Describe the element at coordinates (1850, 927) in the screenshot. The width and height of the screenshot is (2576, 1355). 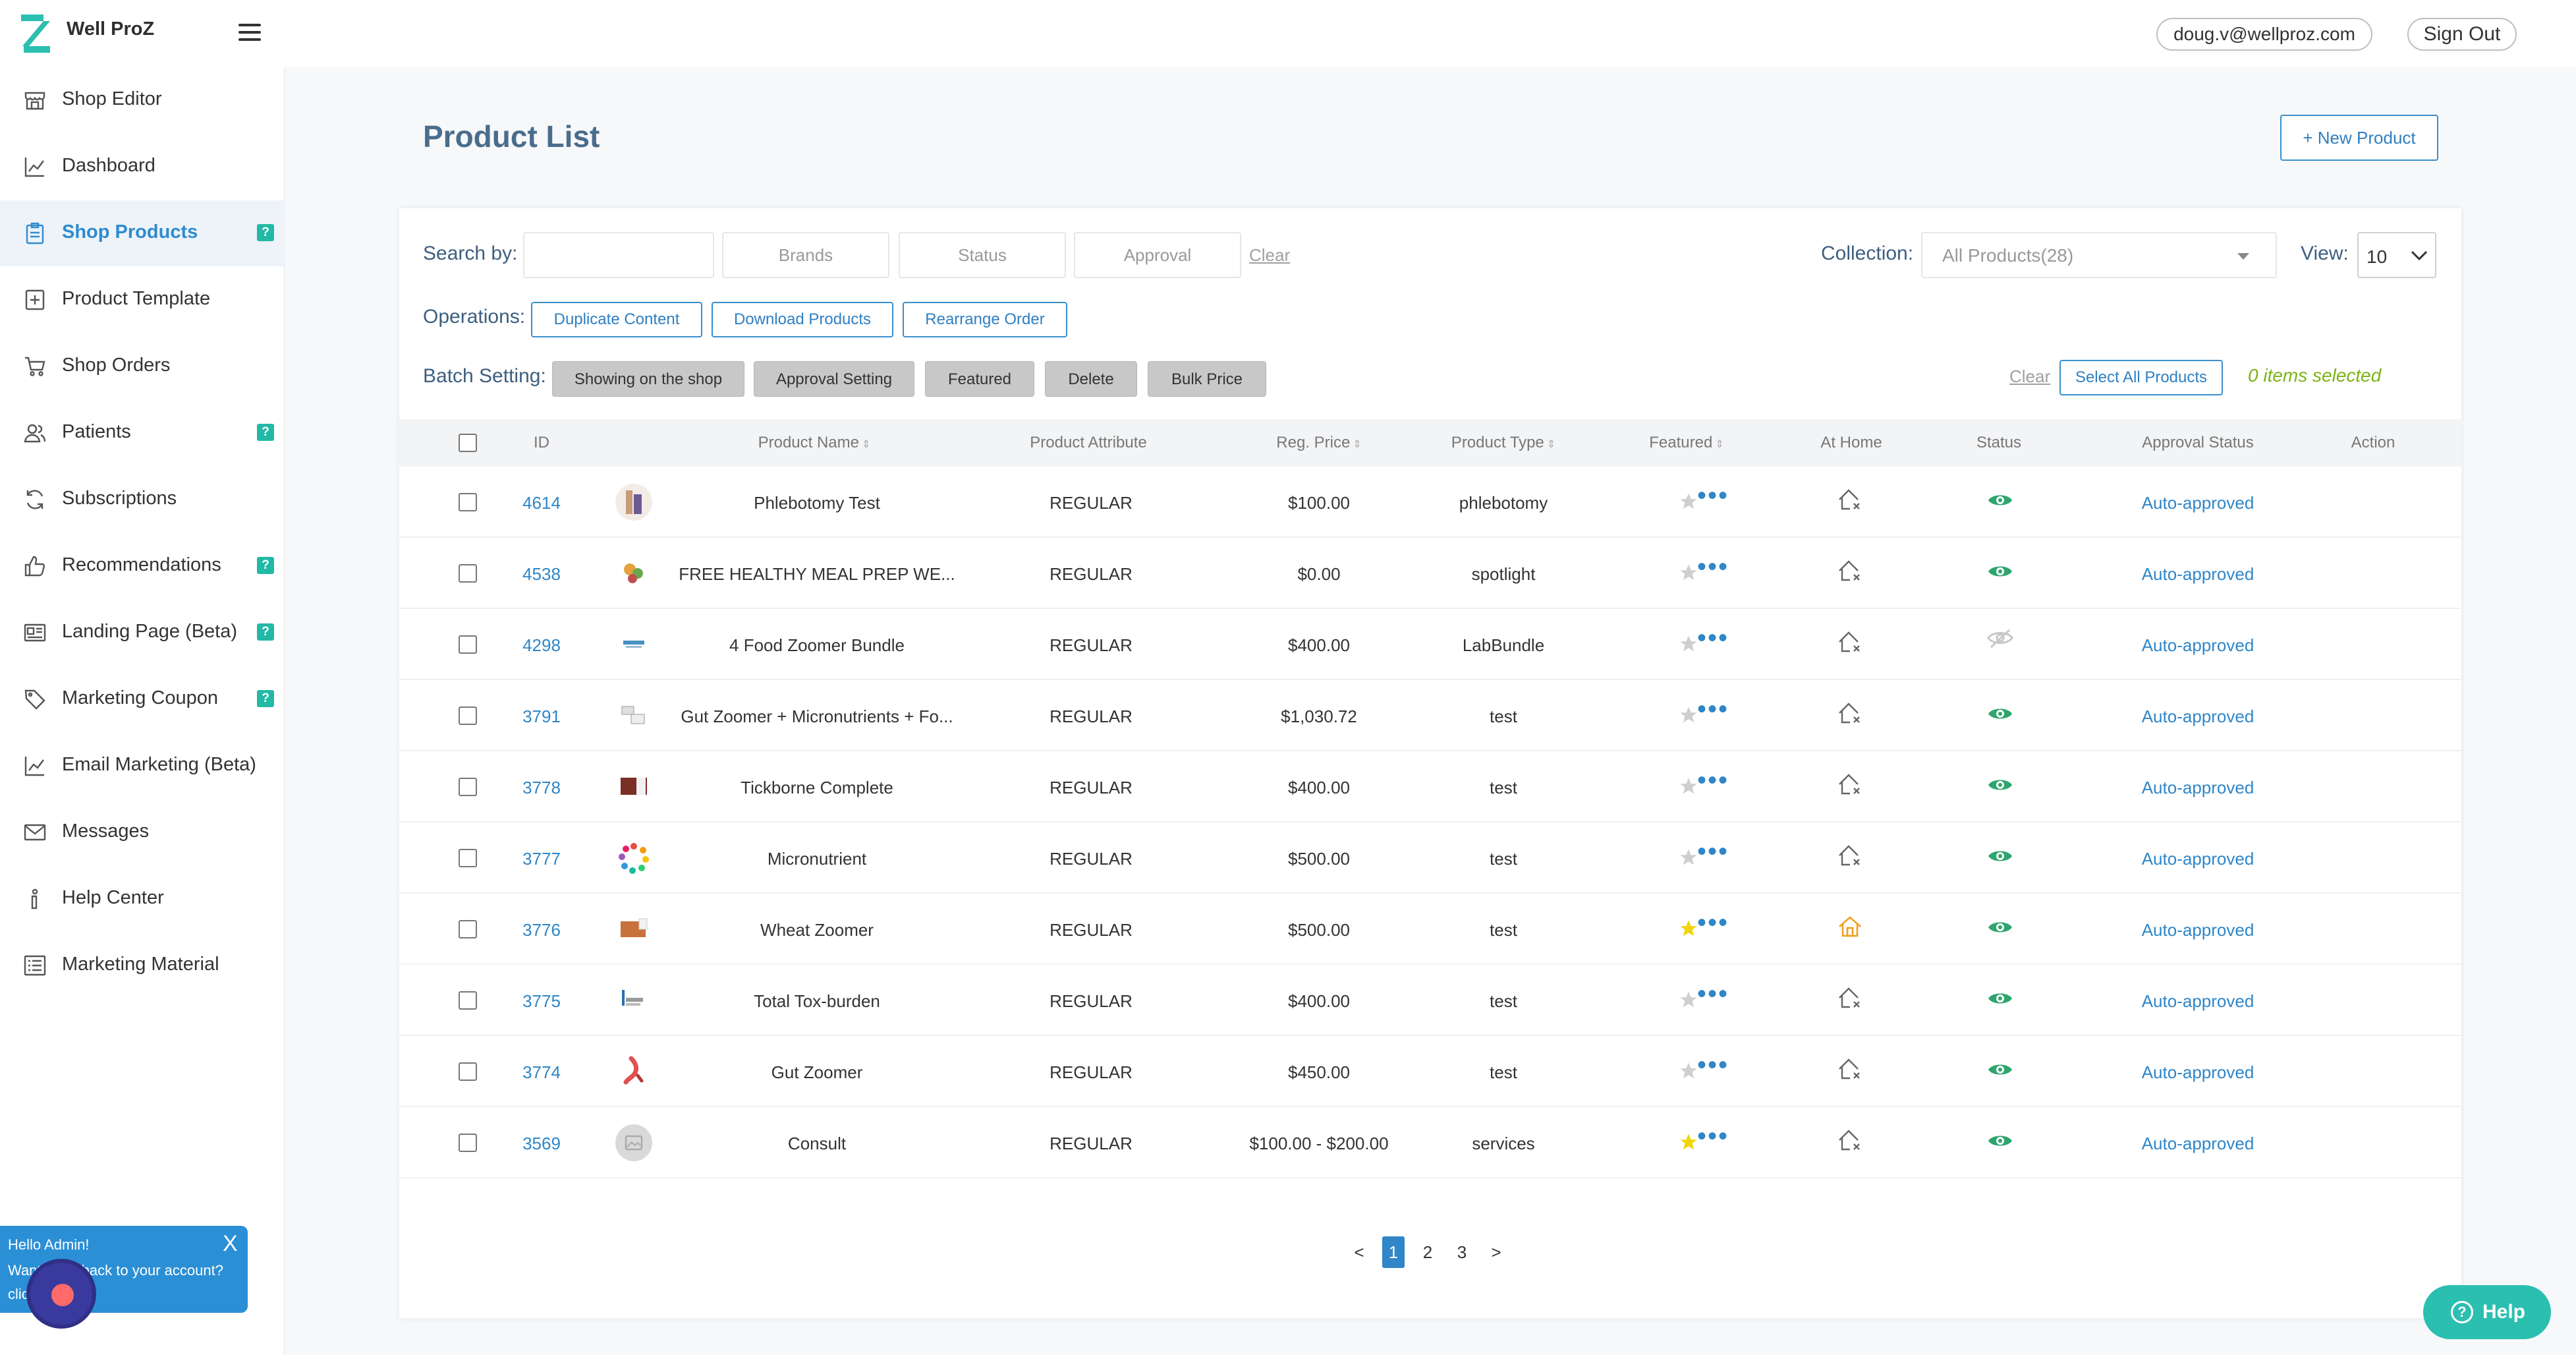
I see `home-on-icon` at that location.